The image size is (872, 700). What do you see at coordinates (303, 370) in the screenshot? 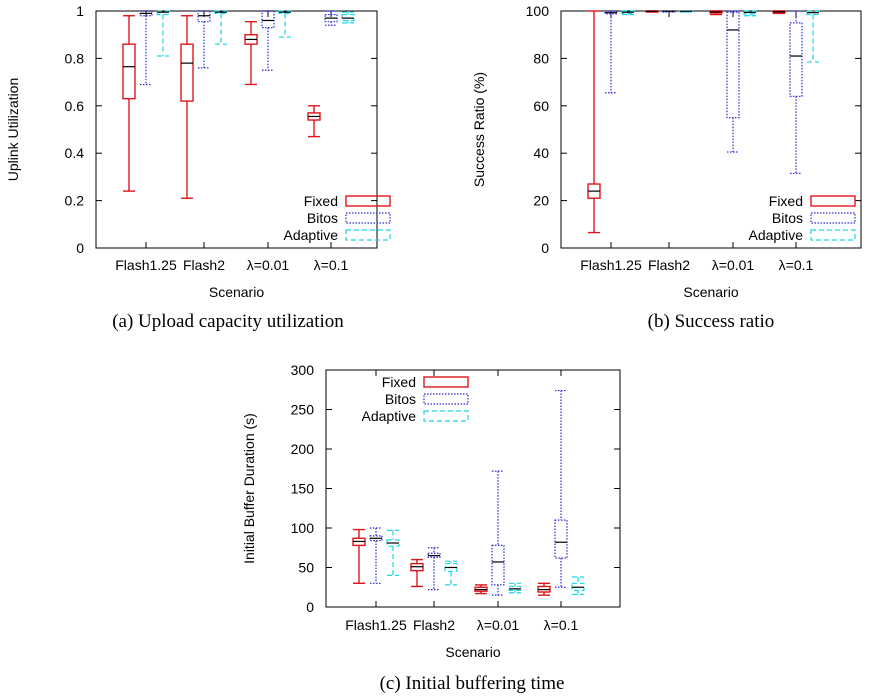
I see `y-tick-label: 300` at bounding box center [303, 370].